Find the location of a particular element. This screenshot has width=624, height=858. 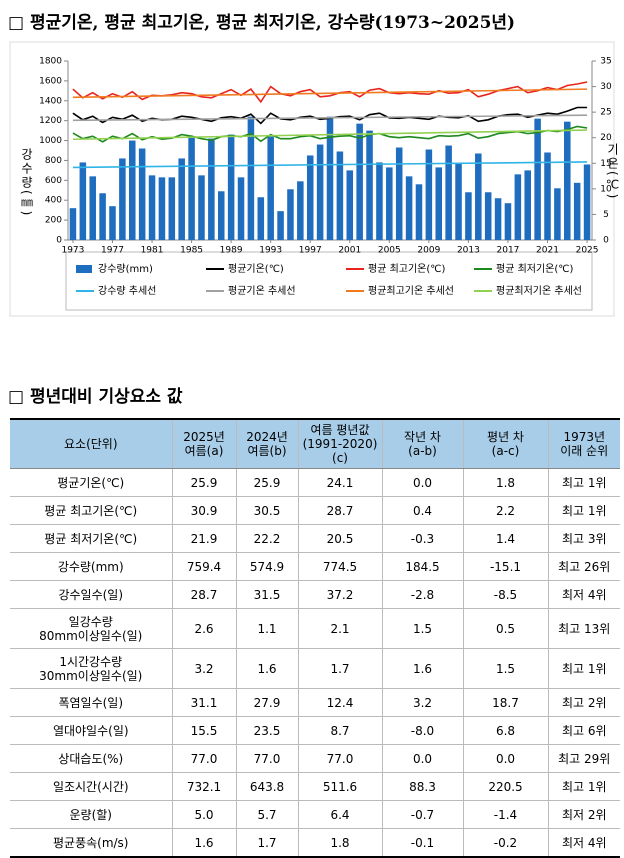

table-cell: 1시간강수량 30mm이상일수(일) is located at coordinates (91, 668).